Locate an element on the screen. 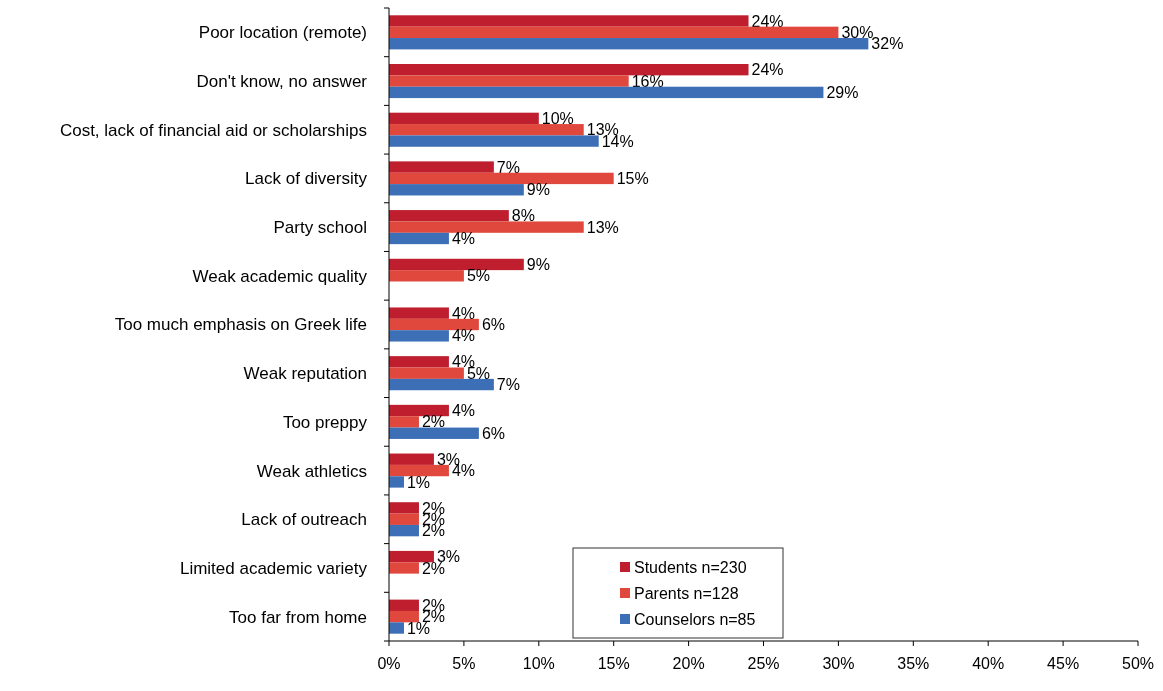  legend-label: Counselors n=85 is located at coordinates (695, 619).